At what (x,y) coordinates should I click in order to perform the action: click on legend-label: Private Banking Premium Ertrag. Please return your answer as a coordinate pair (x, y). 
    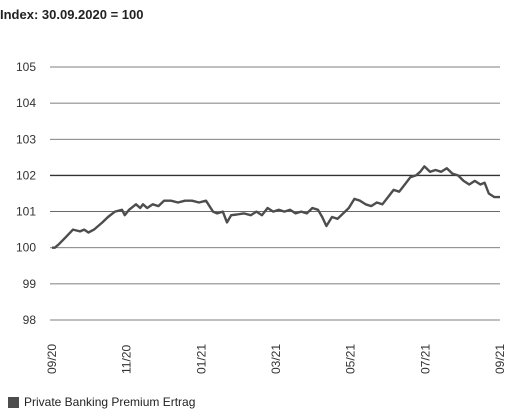
    Looking at the image, I should click on (110, 402).